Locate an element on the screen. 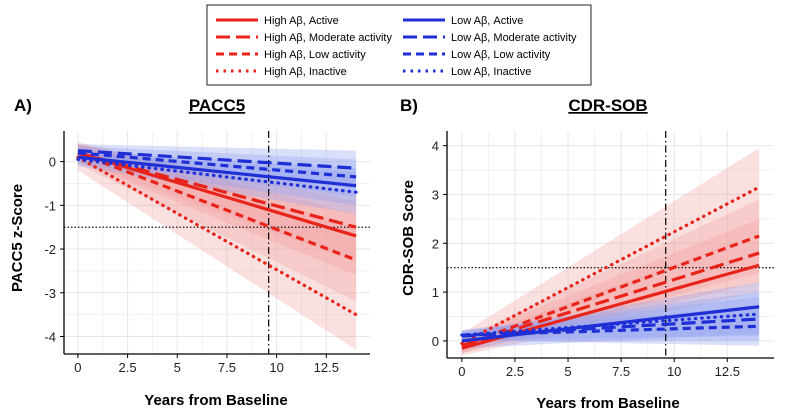 This screenshot has height=420, width=803. y-tick-label: -4 is located at coordinates (50, 337).